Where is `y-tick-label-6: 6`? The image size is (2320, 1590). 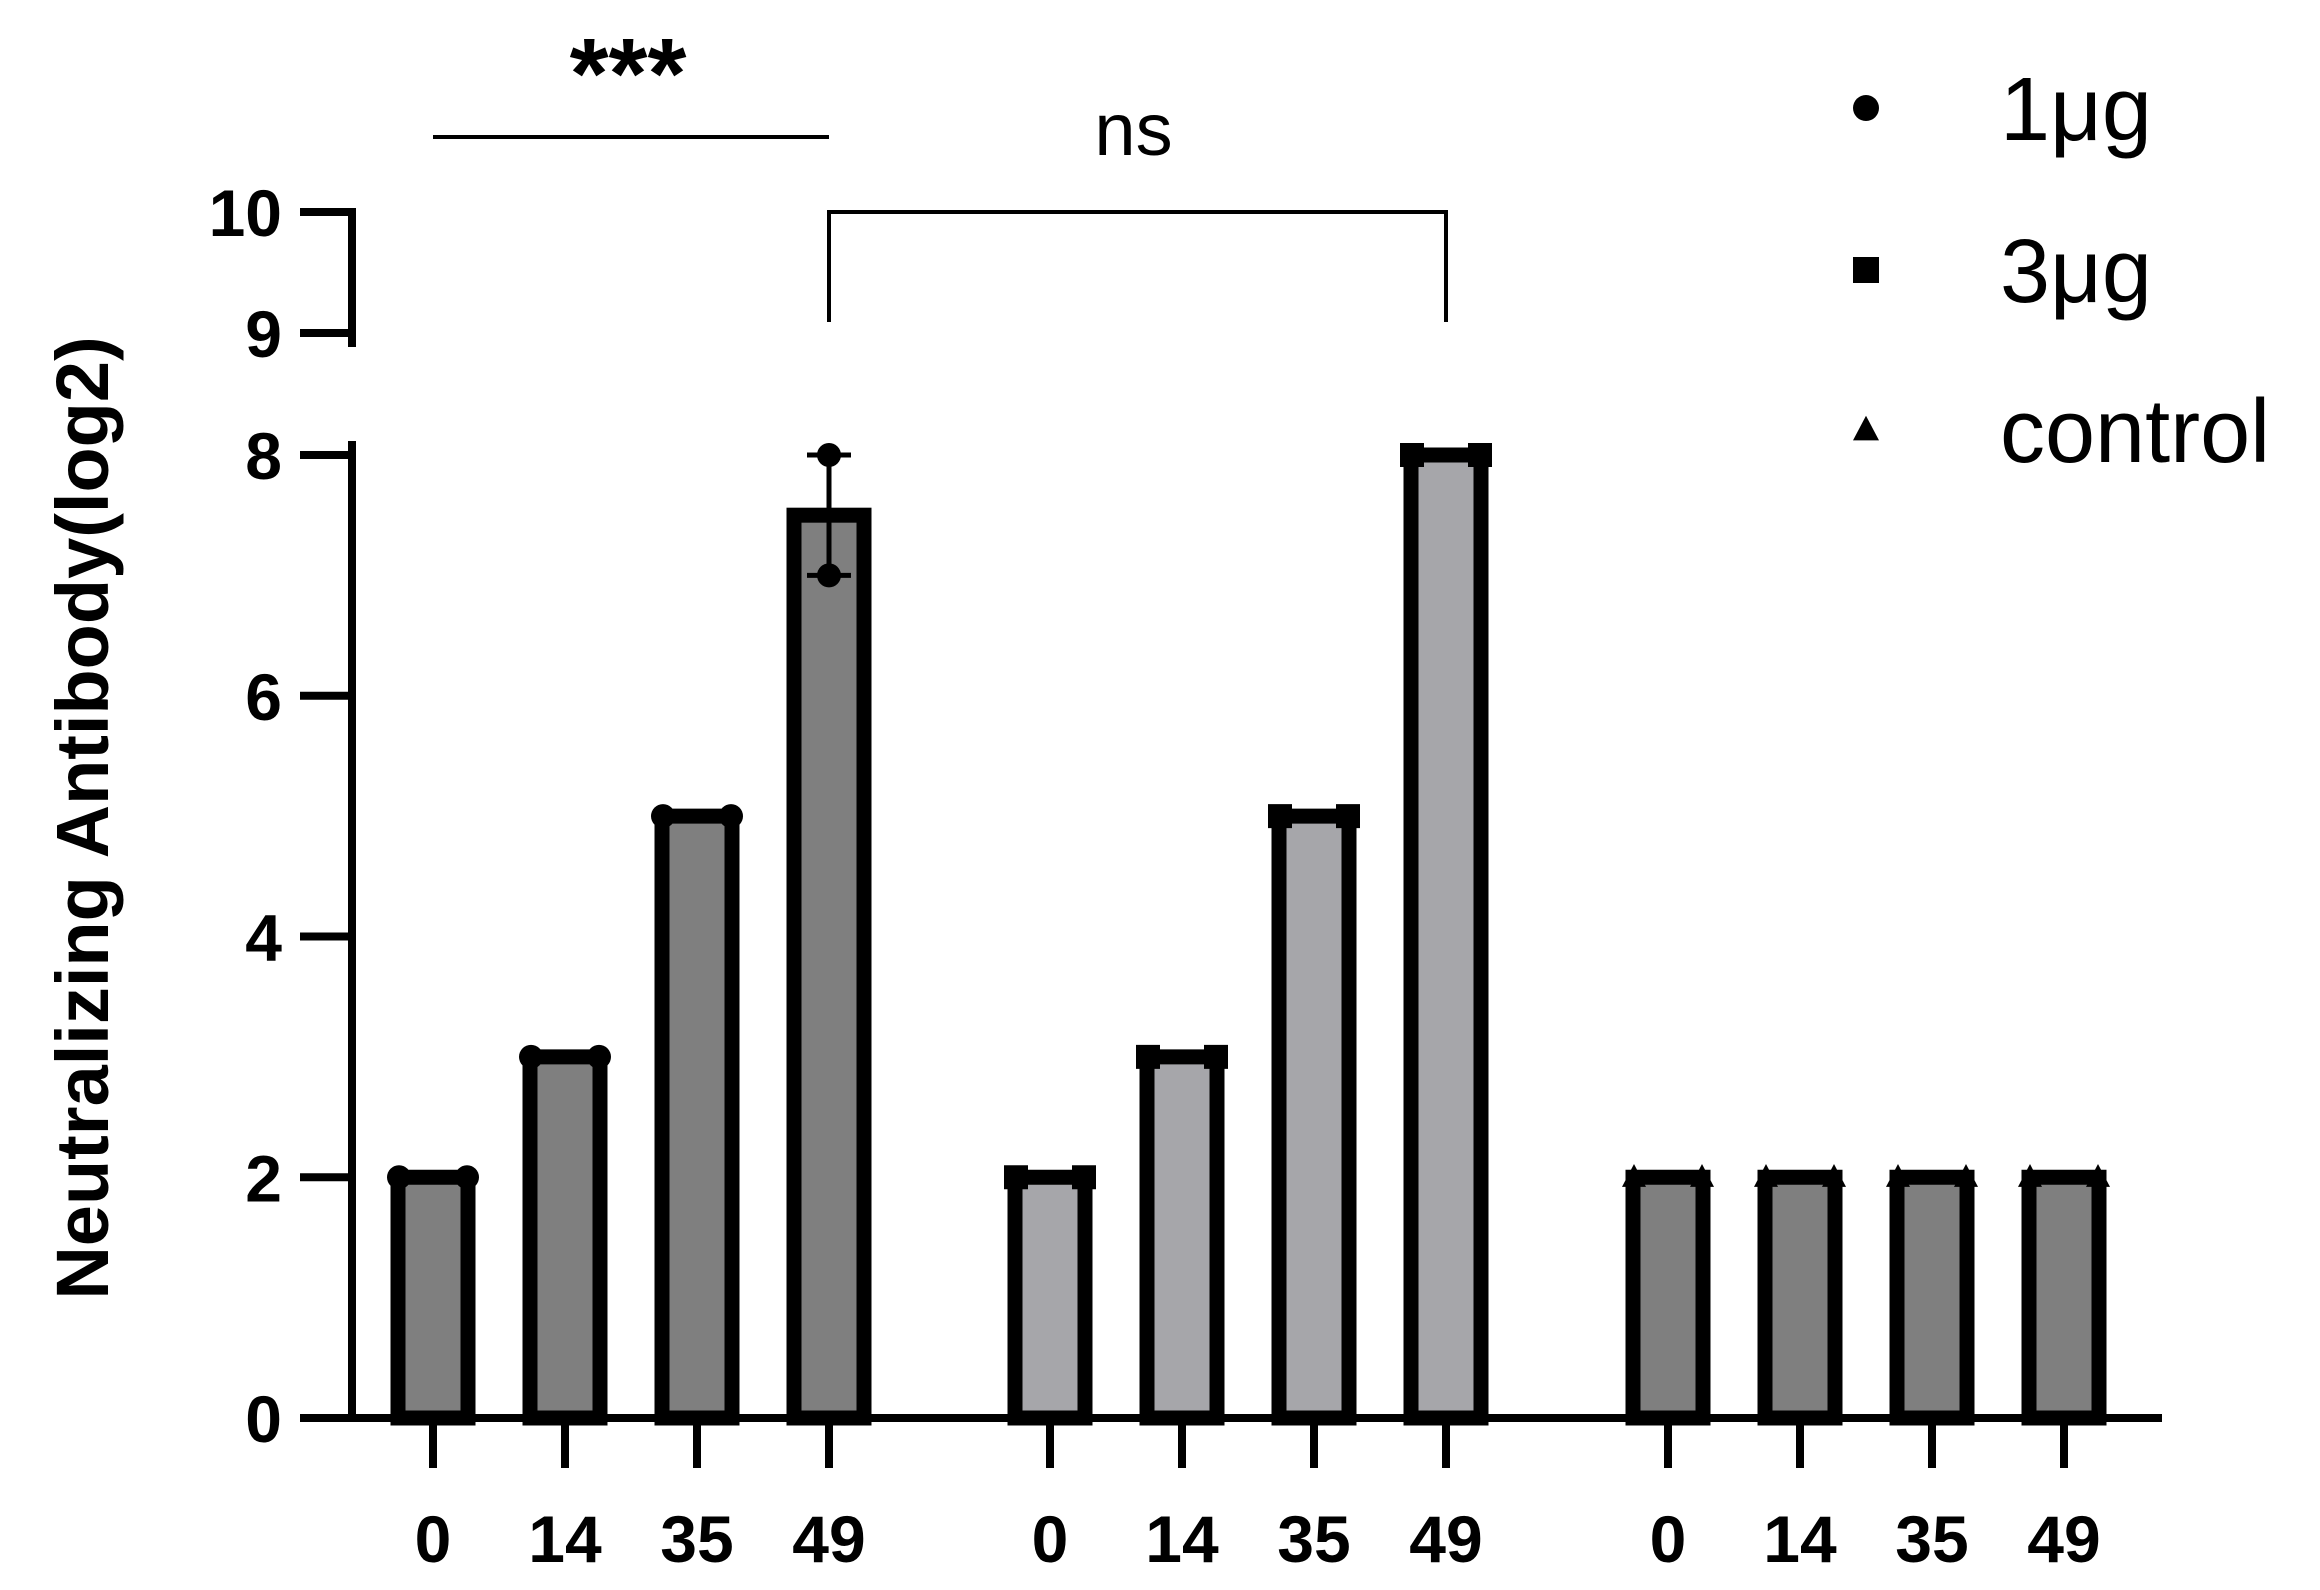
y-tick-label-6: 6 is located at coordinates (263, 697).